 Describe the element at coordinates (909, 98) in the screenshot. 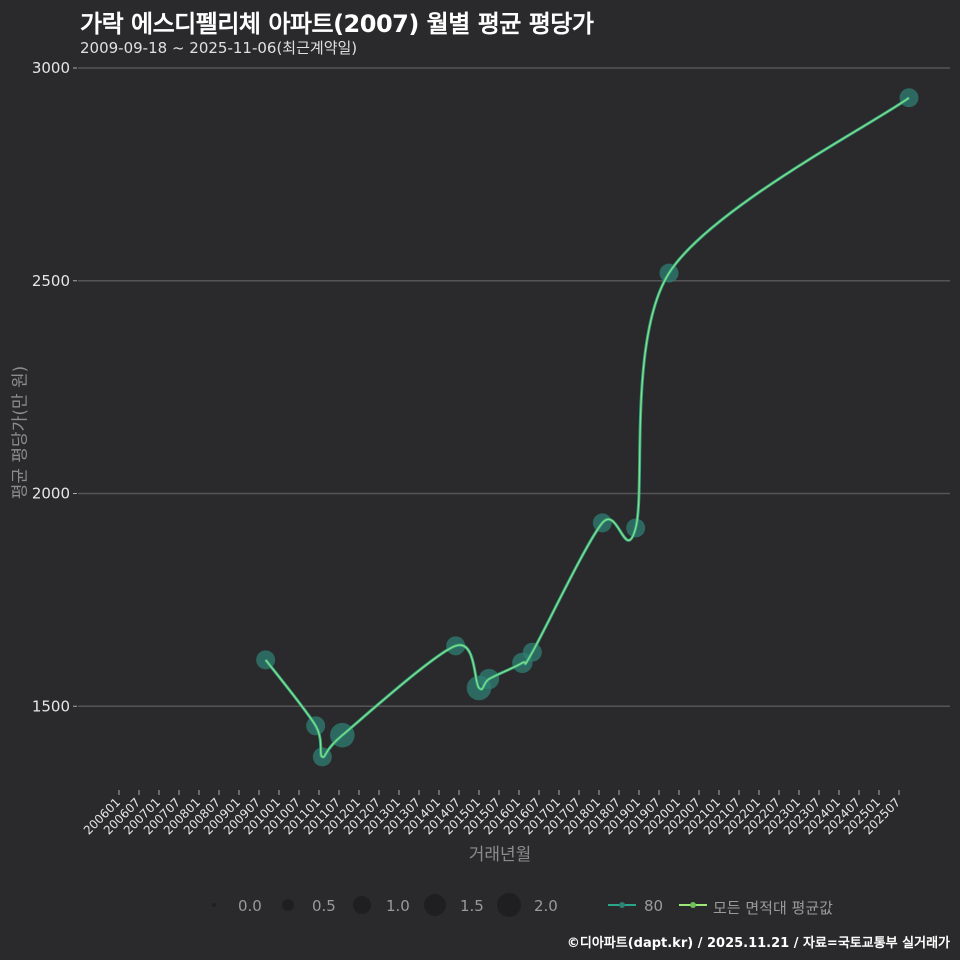

I see `data-point` at that location.